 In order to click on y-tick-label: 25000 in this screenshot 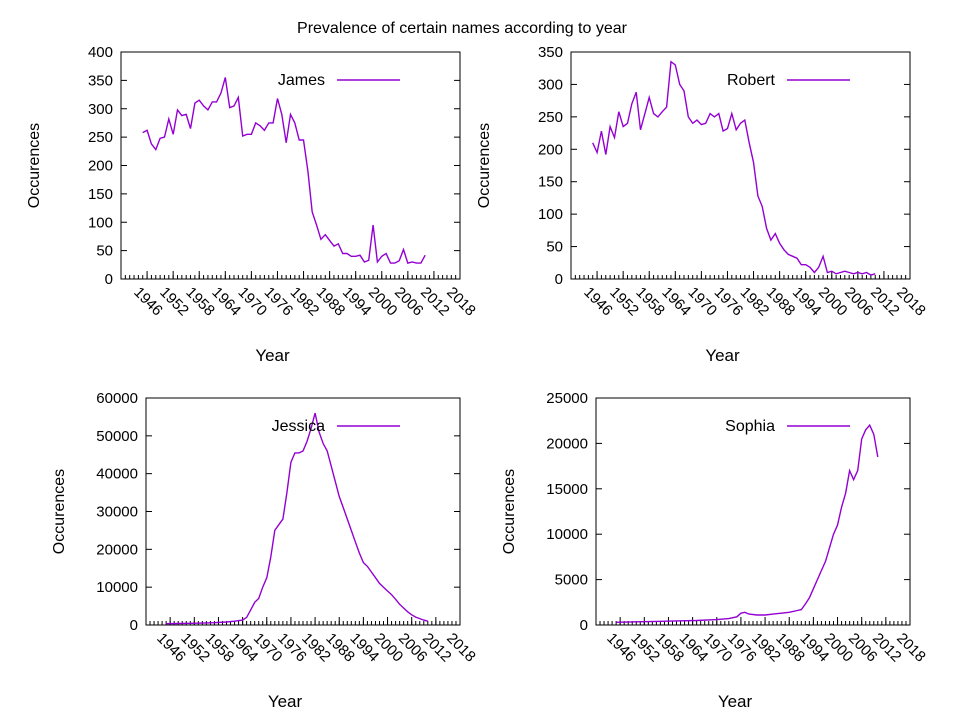, I will do `click(567, 398)`.